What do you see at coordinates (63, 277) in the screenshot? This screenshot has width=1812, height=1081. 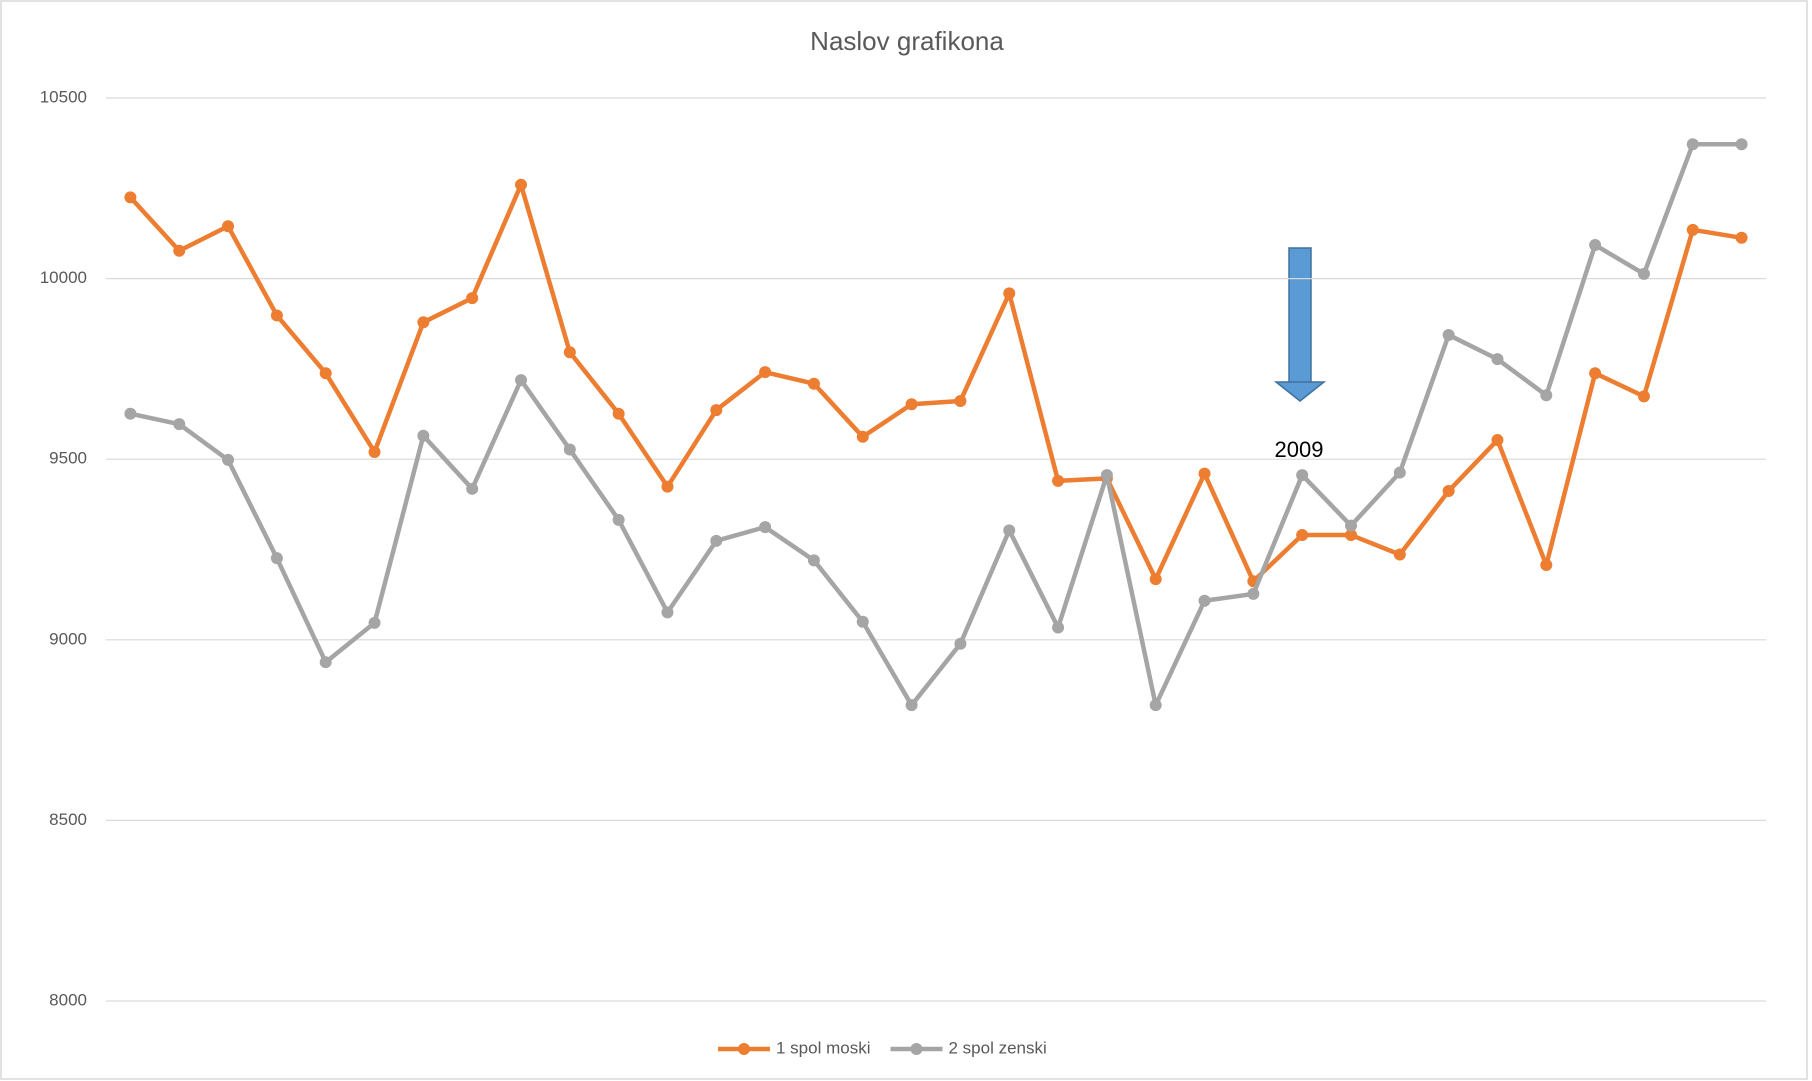 I see `y-tick-label: 10000` at bounding box center [63, 277].